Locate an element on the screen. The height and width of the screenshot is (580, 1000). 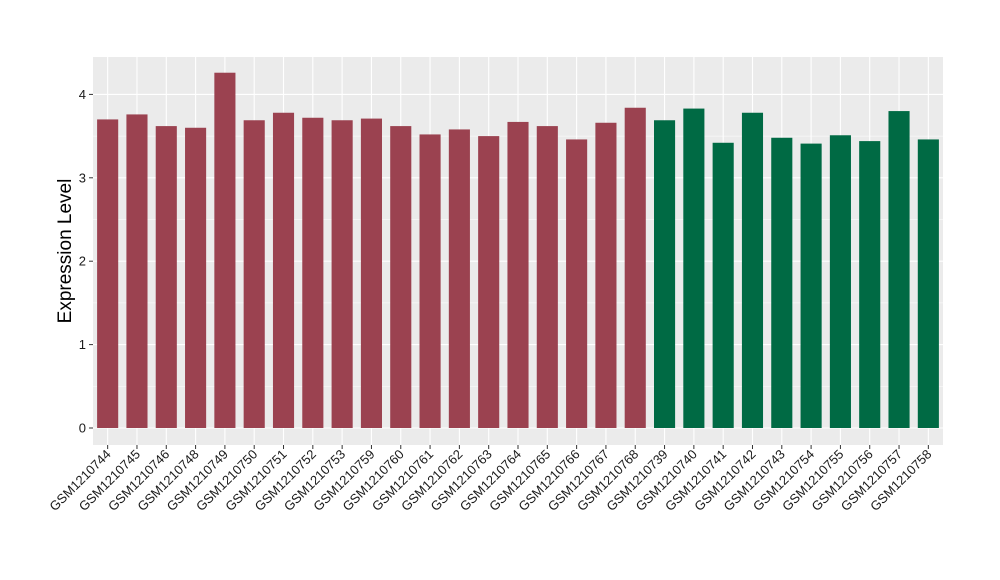
bar-gsm1210741 is located at coordinates (723, 285).